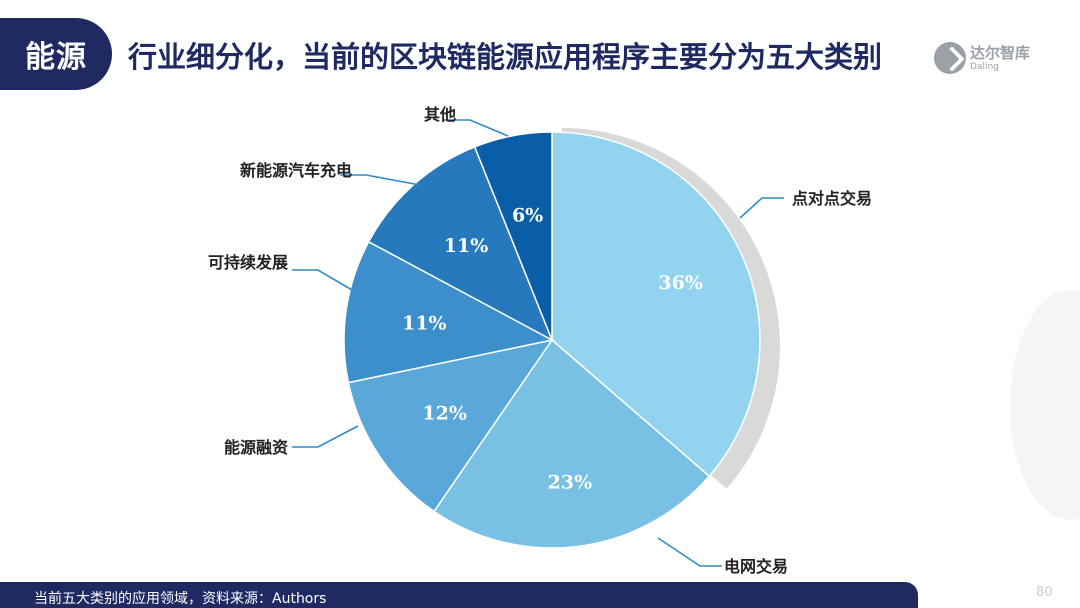 This screenshot has height=608, width=1080. Describe the element at coordinates (1000, 53) in the screenshot. I see `logo-name-cn: 达尔智库` at that location.